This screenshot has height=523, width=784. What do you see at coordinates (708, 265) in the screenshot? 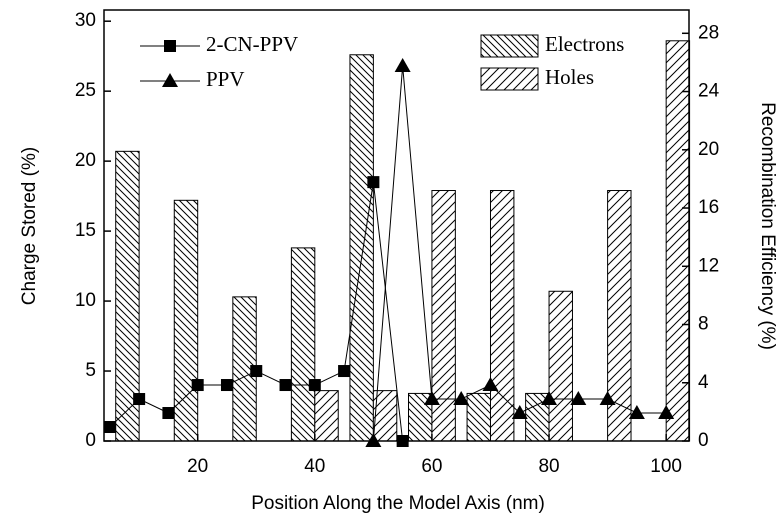
I see `y2-tick-label: 12` at bounding box center [708, 265].